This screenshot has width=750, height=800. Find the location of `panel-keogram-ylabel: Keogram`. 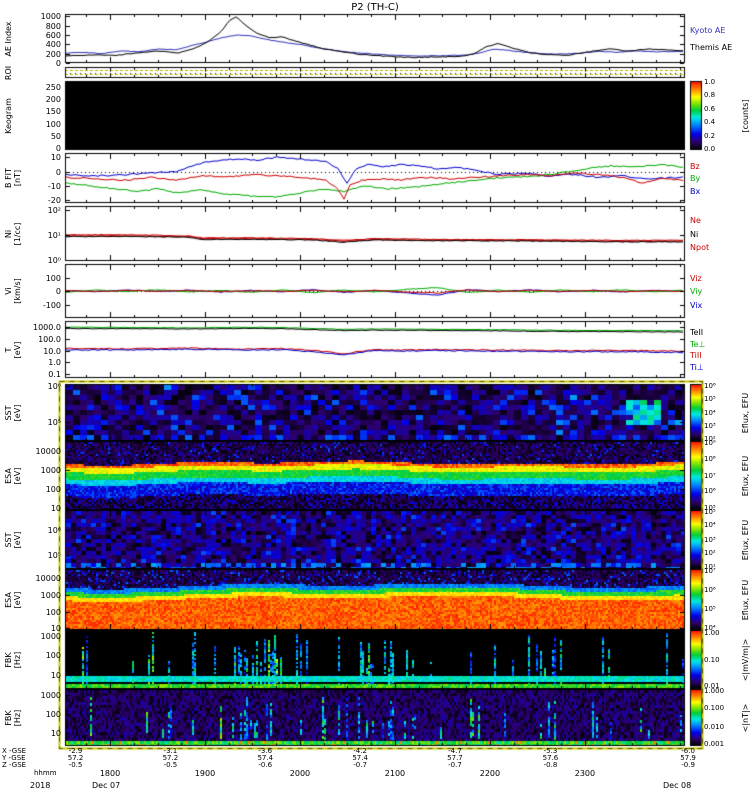

panel-keogram-ylabel: Keogram is located at coordinates (8, 115).